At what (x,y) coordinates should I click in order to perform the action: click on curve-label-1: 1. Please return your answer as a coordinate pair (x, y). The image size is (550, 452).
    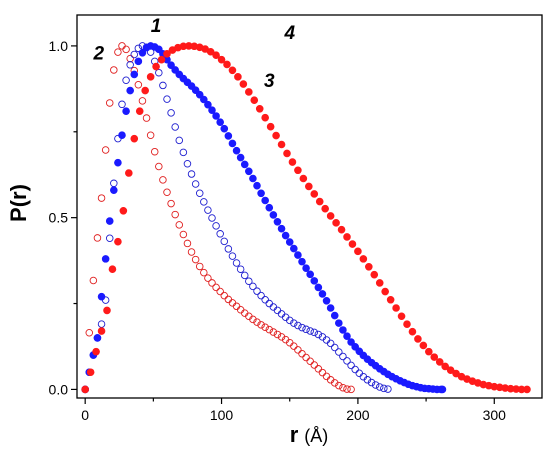
    Looking at the image, I should click on (156, 26).